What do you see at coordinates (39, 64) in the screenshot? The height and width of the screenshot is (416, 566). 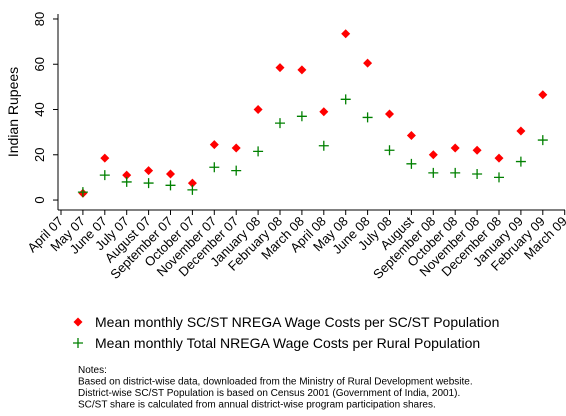 I see `y-tick-label: 60` at bounding box center [39, 64].